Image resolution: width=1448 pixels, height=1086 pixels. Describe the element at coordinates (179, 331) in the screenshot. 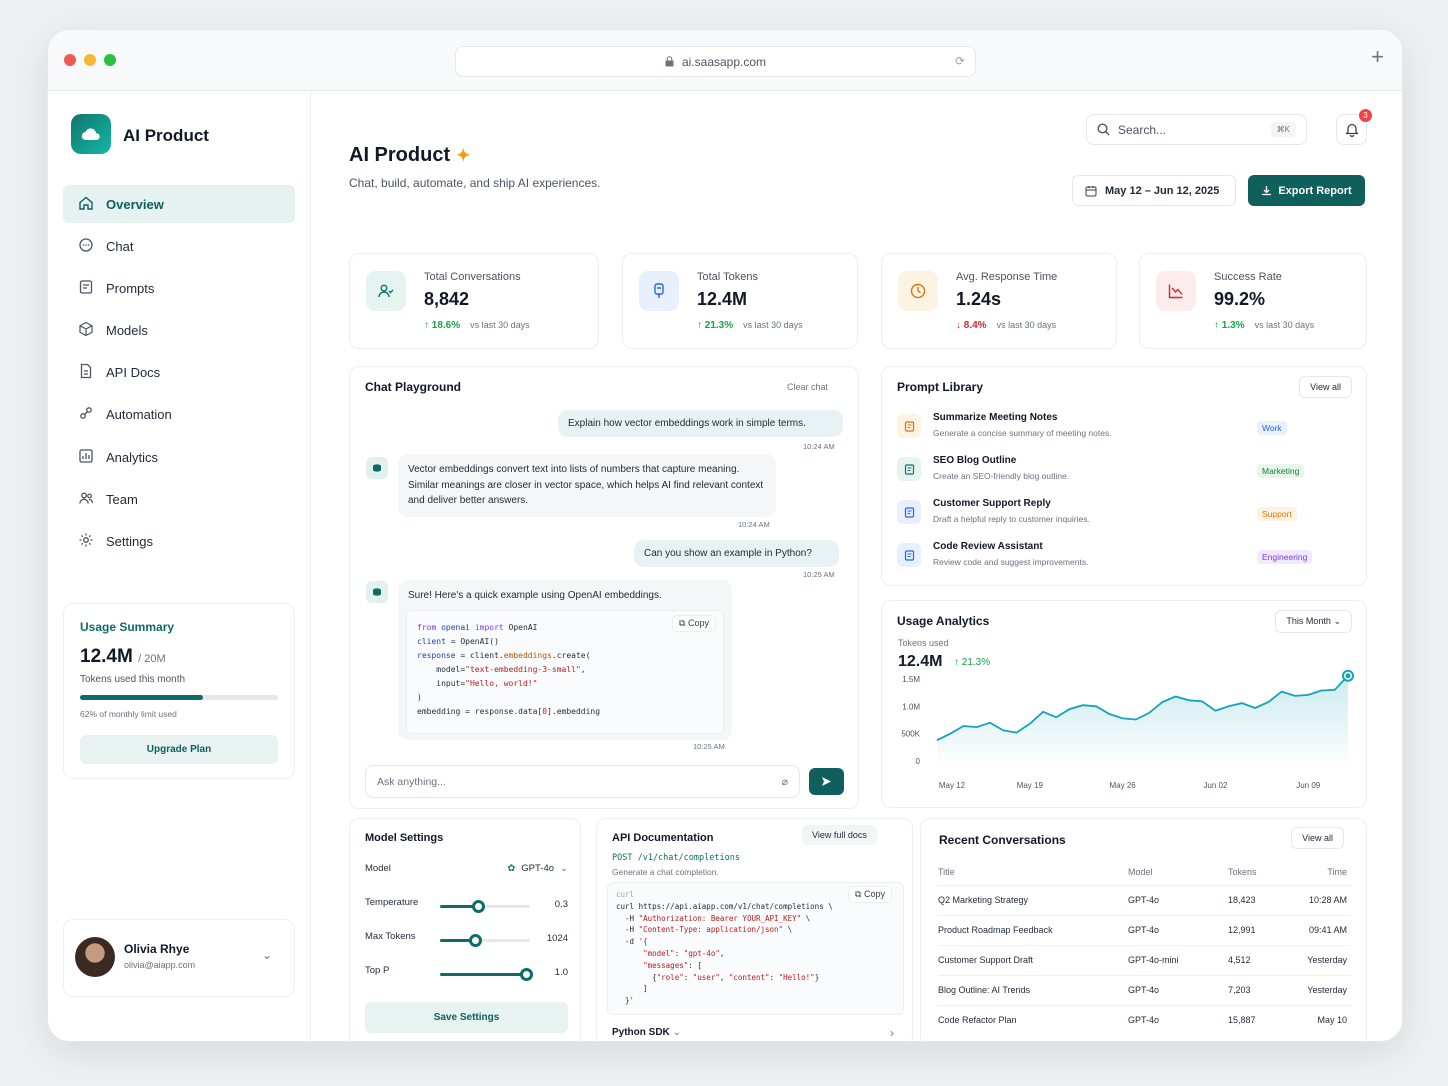

I see `sidebar-item-models: Models` at that location.